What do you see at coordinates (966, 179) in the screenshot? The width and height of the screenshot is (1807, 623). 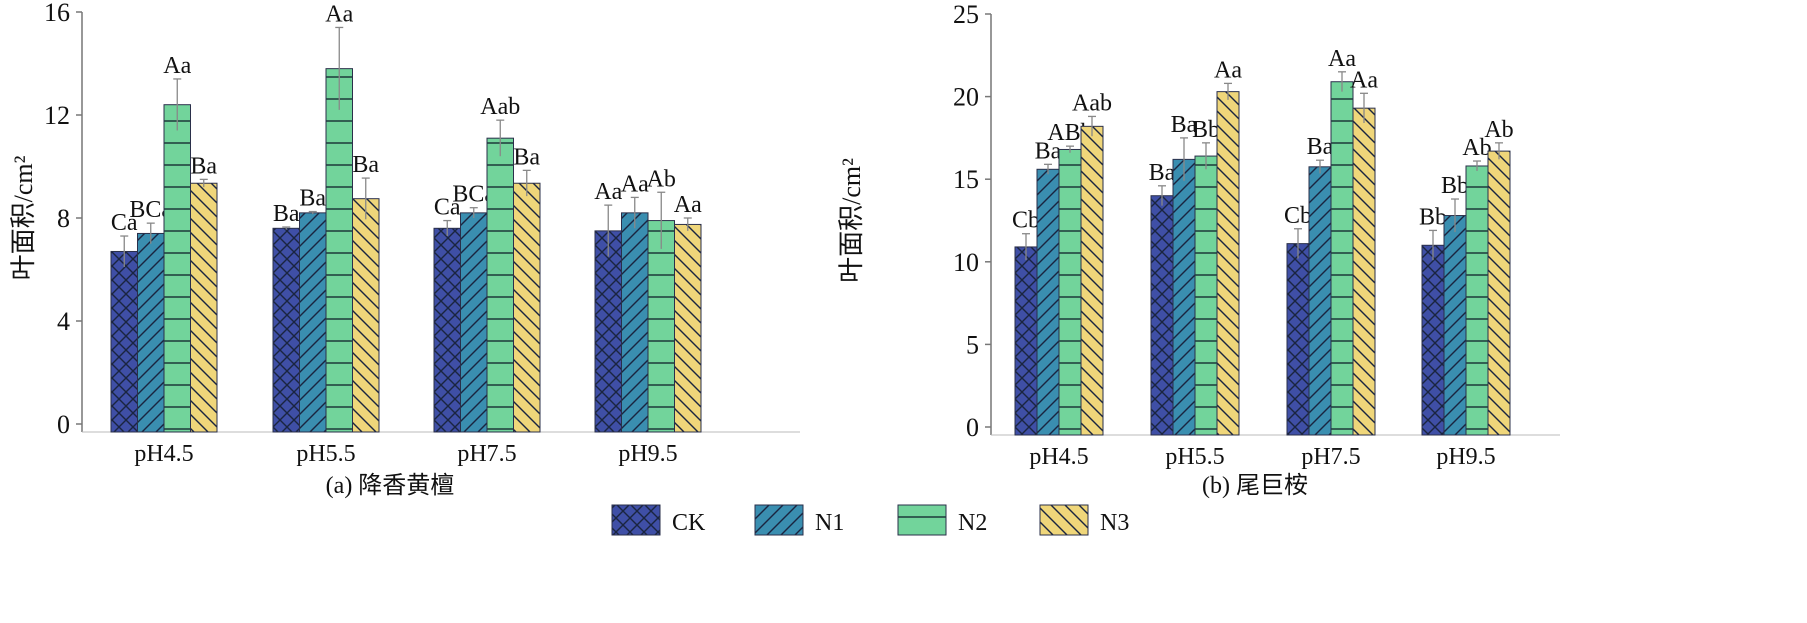 I see `y-tick-label: 15` at bounding box center [966, 179].